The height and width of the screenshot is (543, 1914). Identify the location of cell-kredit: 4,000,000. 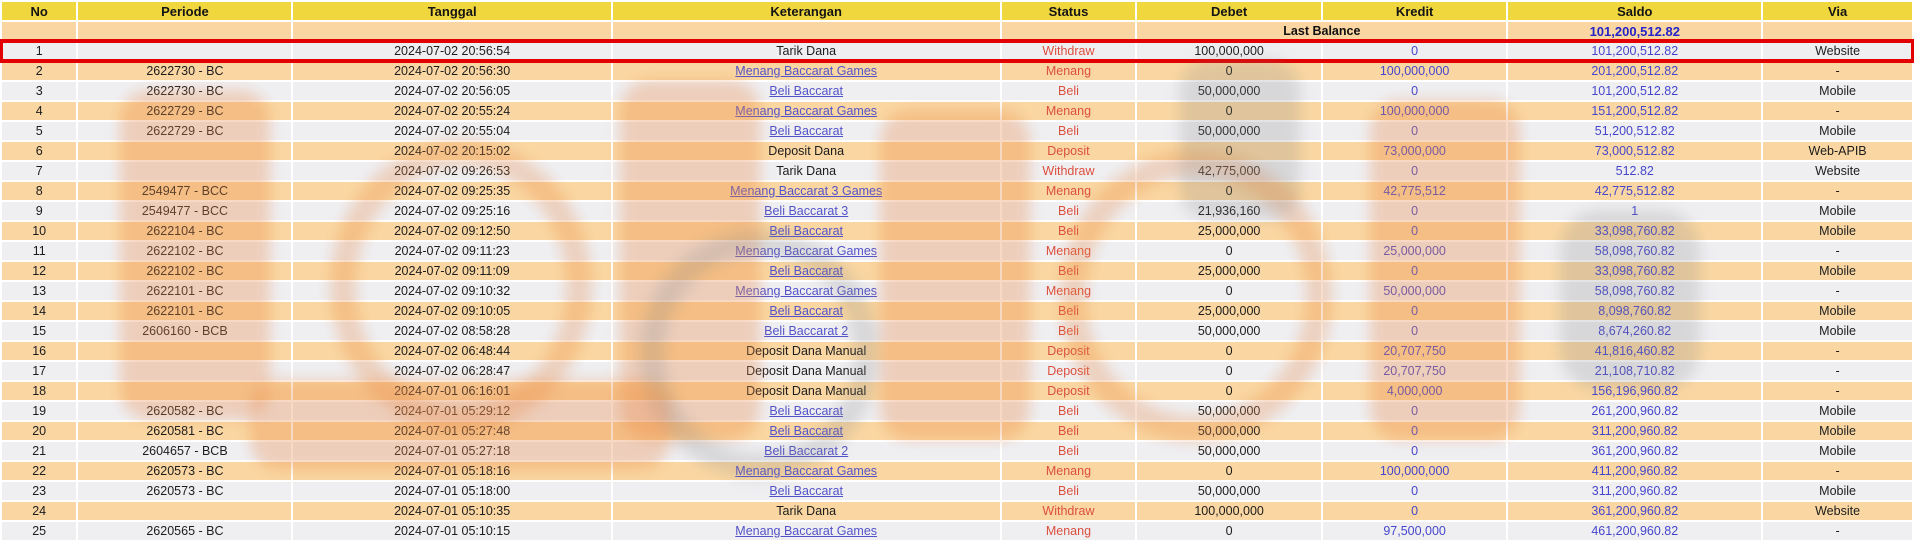
(1414, 391).